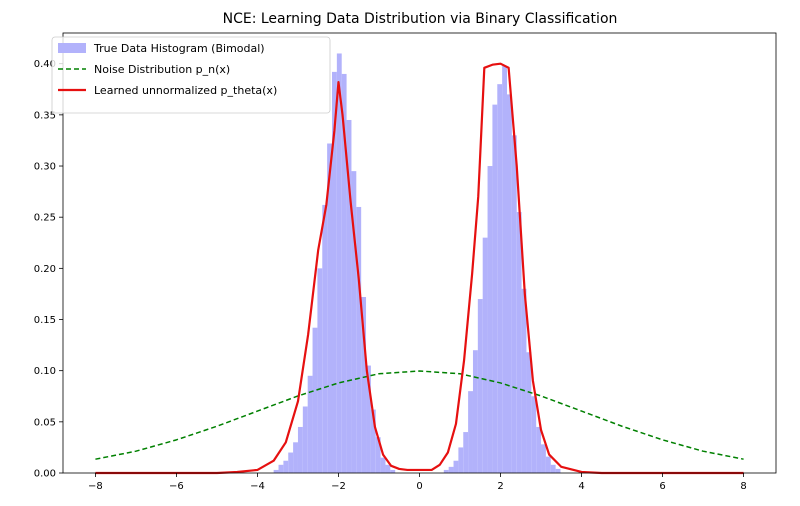 The height and width of the screenshot is (506, 800). I want to click on legend-label: Noise Distribution p_n(x), so click(162, 69).